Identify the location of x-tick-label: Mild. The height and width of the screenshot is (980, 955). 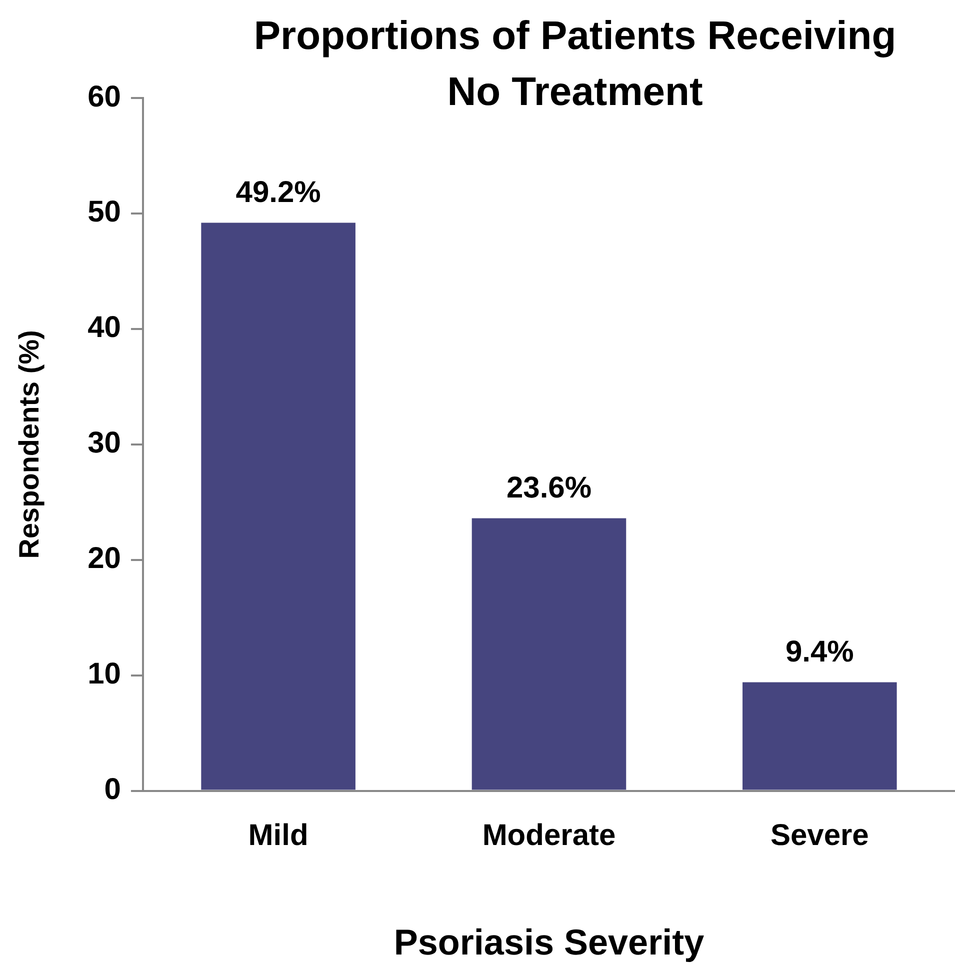
(278, 835).